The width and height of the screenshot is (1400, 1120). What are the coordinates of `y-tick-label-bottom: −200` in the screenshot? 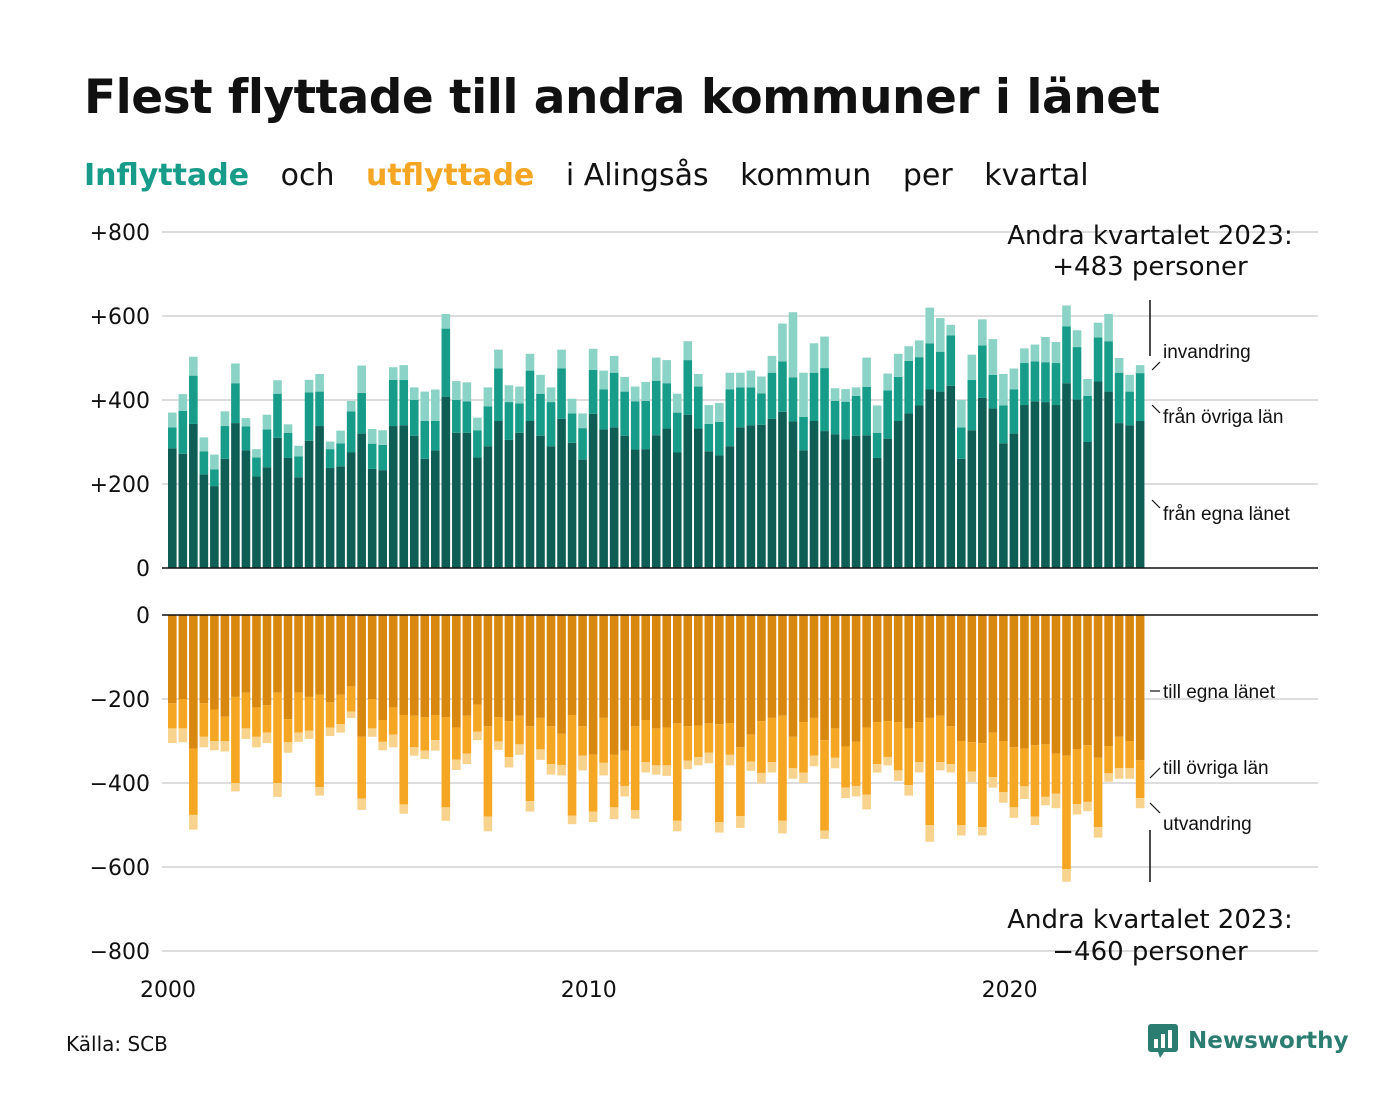 It's located at (120, 700).